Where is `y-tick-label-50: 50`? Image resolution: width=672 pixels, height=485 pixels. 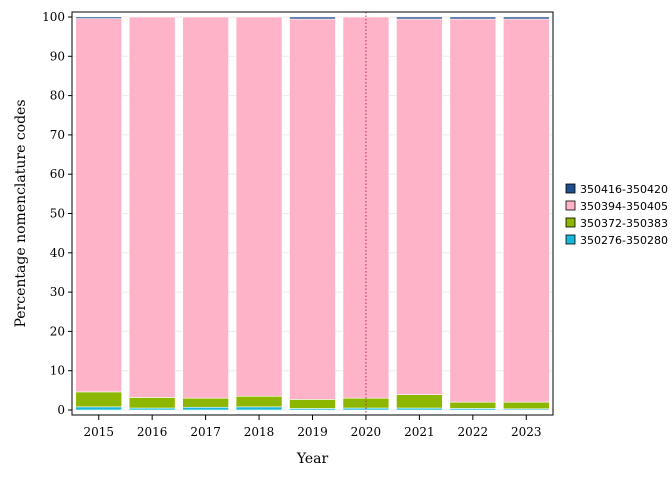 y-tick-label-50: 50 is located at coordinates (57, 214).